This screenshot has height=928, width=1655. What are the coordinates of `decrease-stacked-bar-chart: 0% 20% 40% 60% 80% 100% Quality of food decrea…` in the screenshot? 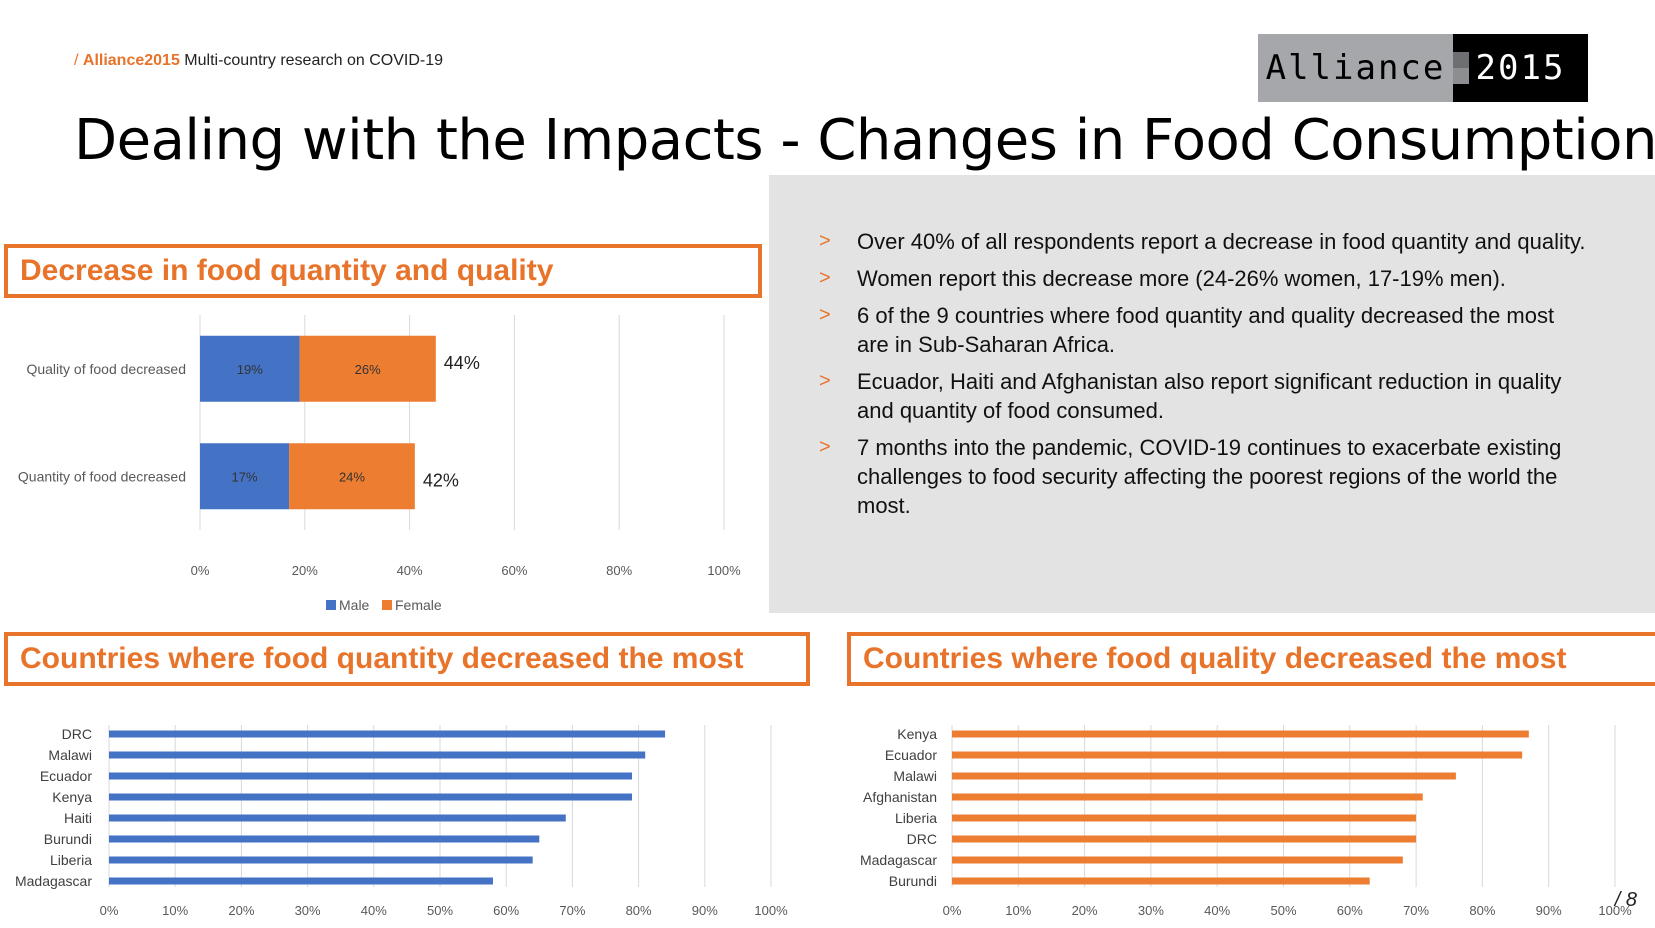 It's located at (379, 464).